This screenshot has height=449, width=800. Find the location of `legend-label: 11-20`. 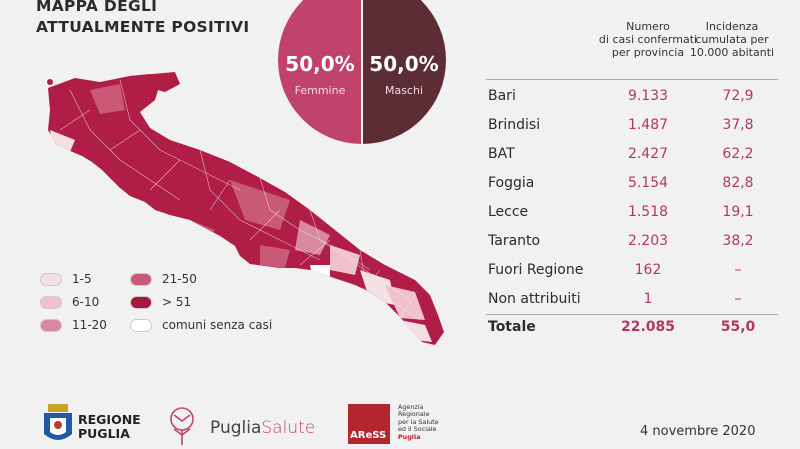

legend-label: 11-20 is located at coordinates (89, 325).